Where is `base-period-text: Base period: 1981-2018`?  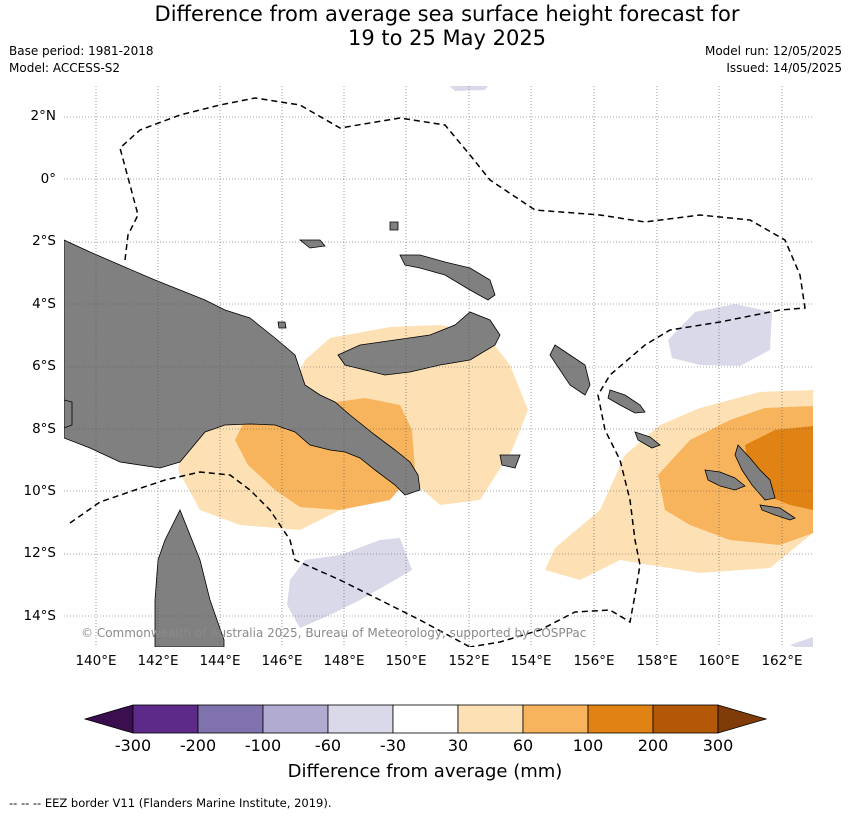
base-period-text: Base period: 1981-2018 is located at coordinates (81, 51).